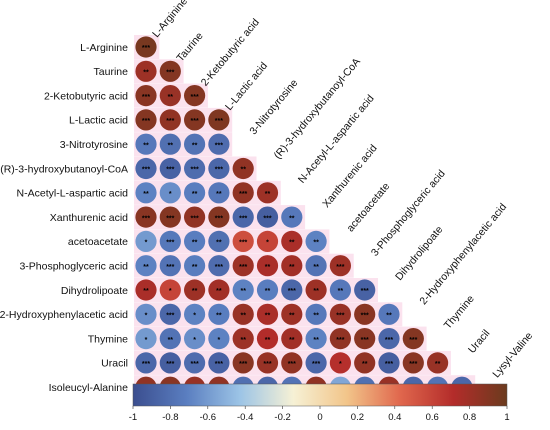 This screenshot has height=430, width=550. I want to click on column-label: N-Acetyl-L-aspartic acid, so click(336, 139).